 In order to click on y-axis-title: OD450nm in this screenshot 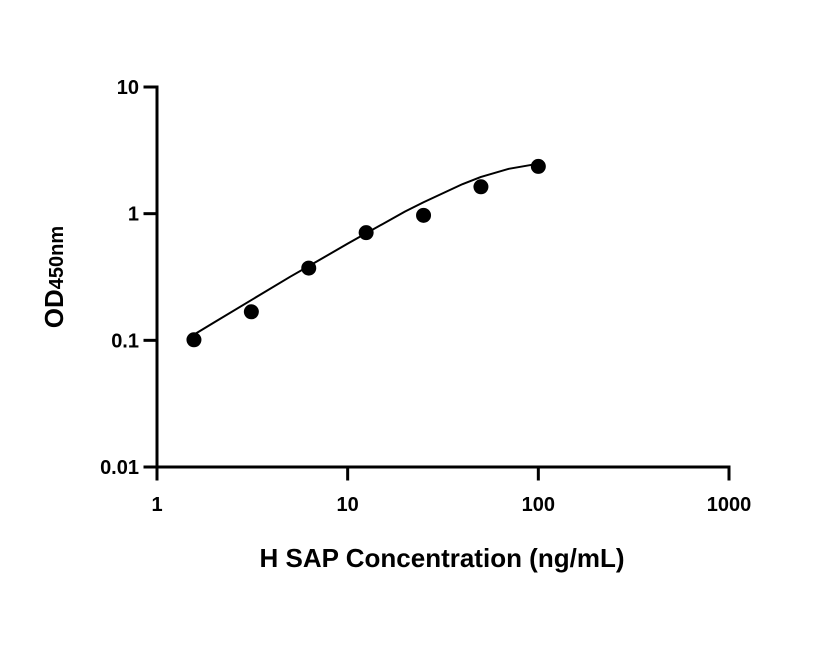, I will do `click(54, 277)`.